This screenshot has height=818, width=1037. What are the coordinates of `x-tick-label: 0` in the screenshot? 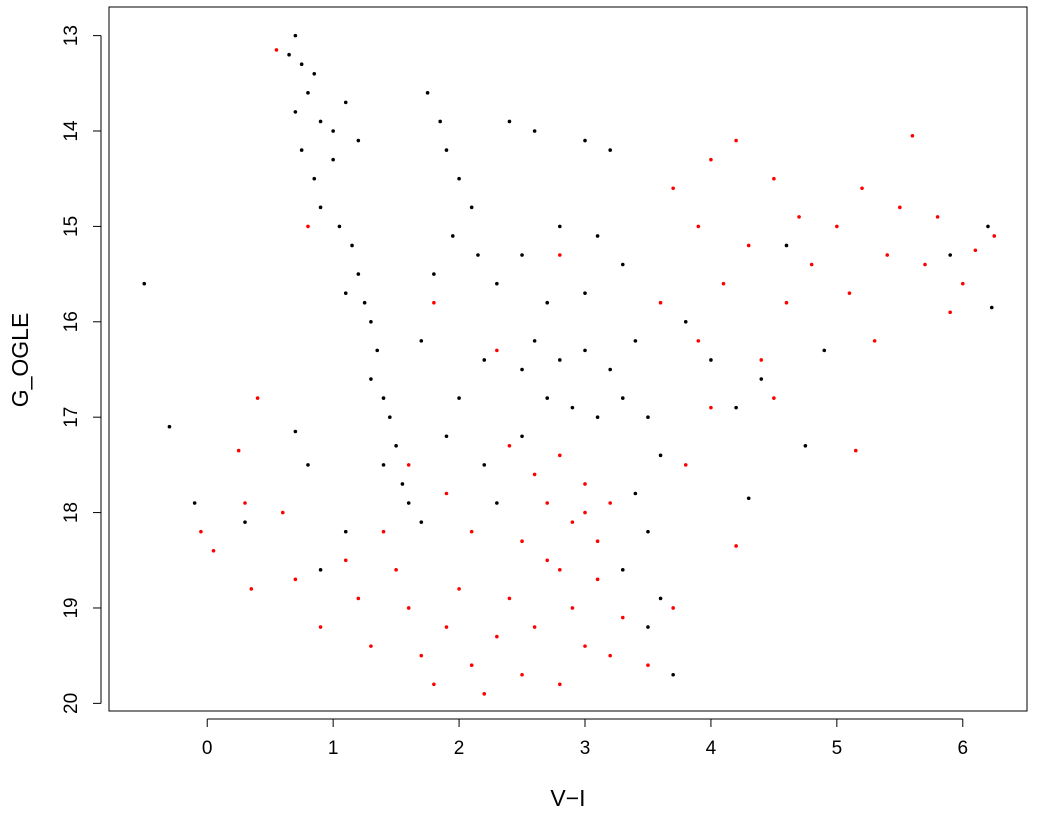 It's located at (207, 748).